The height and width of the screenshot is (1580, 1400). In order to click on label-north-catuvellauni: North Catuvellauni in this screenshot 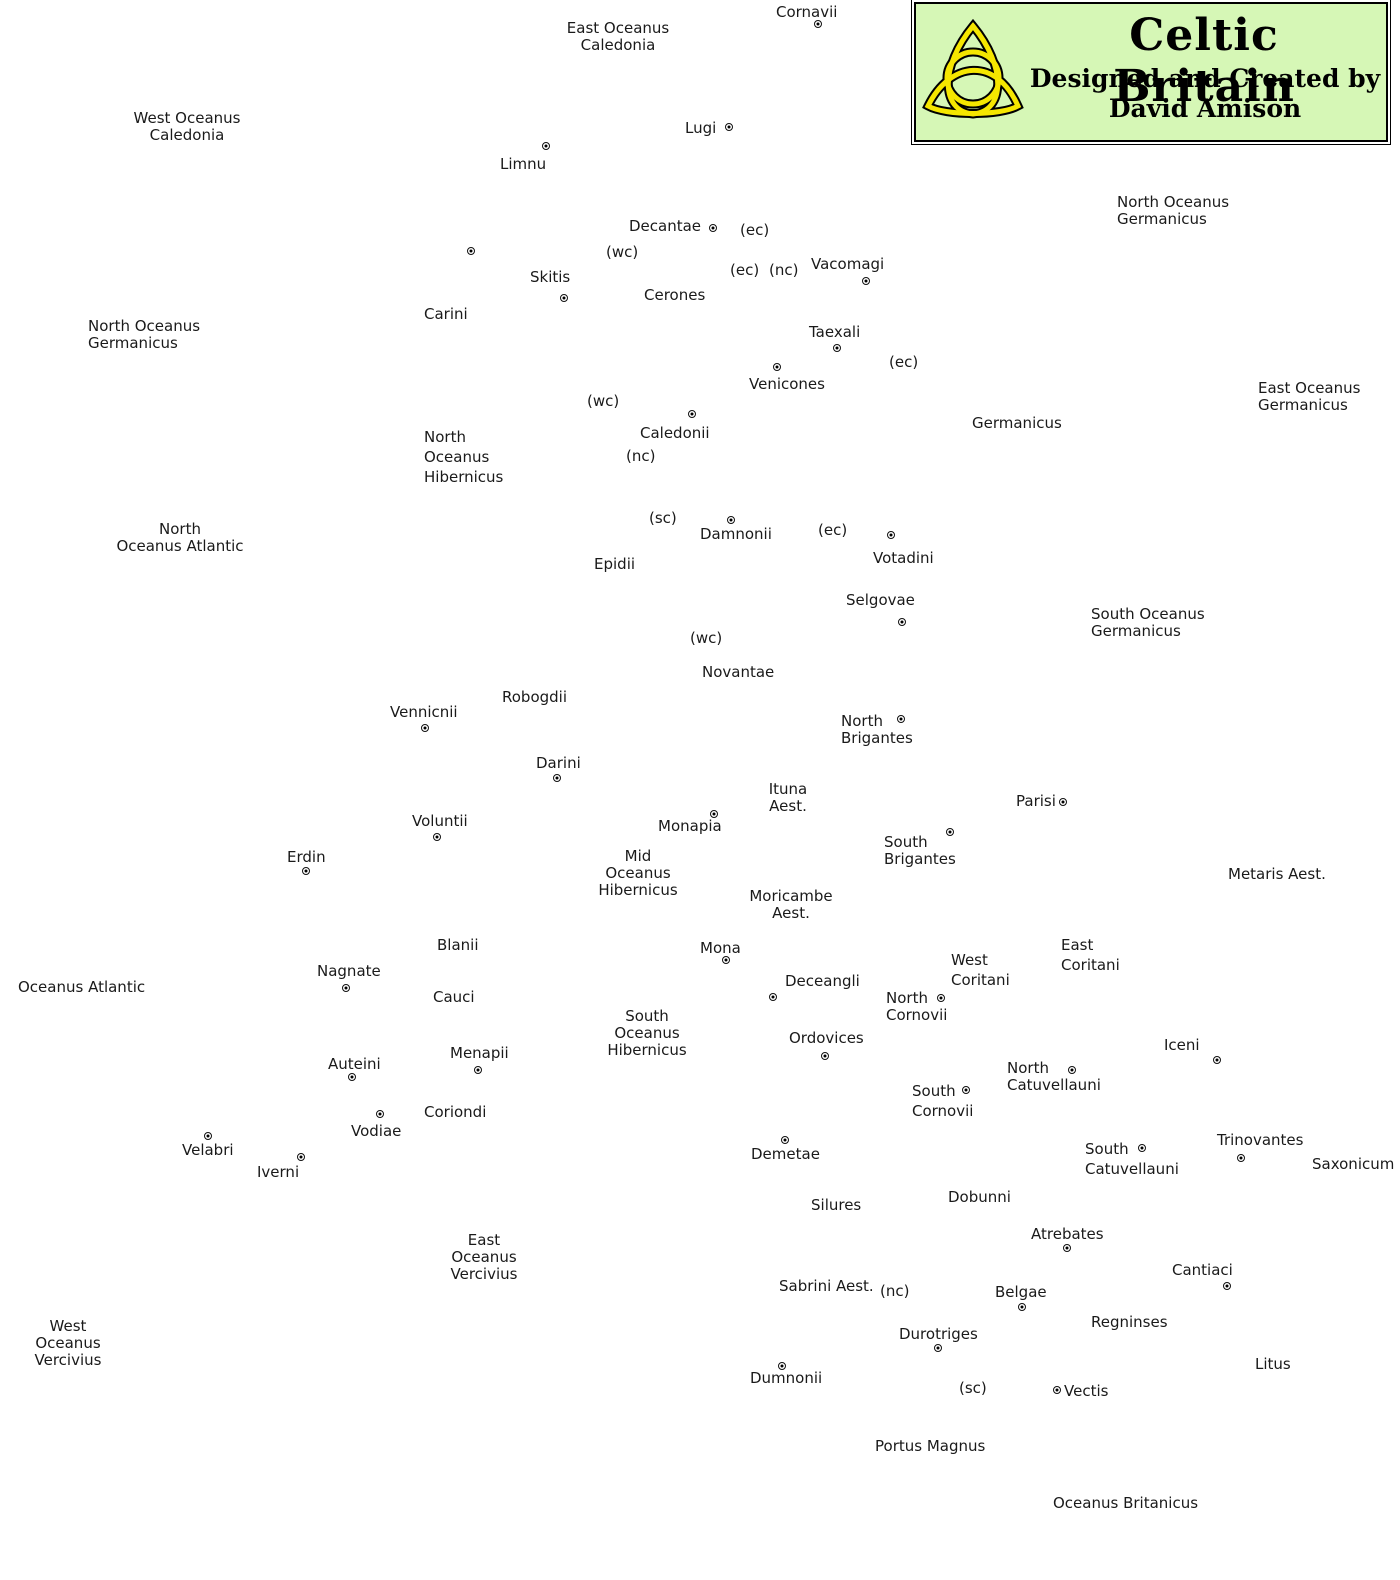, I will do `click(1054, 1076)`.